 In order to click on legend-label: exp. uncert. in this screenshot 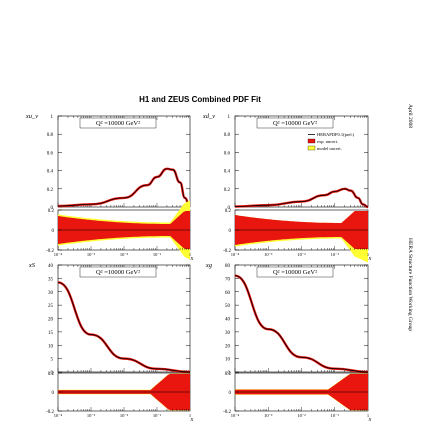, I will do `click(327, 141)`.